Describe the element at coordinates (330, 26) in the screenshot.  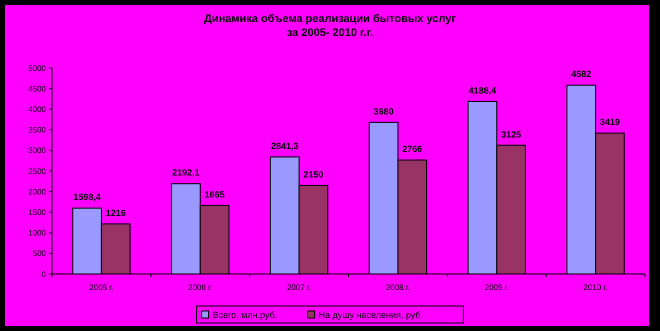
I see `chart-title: Динамика объема реализации бытовых услуг за 2005- 2010 г.г.` at that location.